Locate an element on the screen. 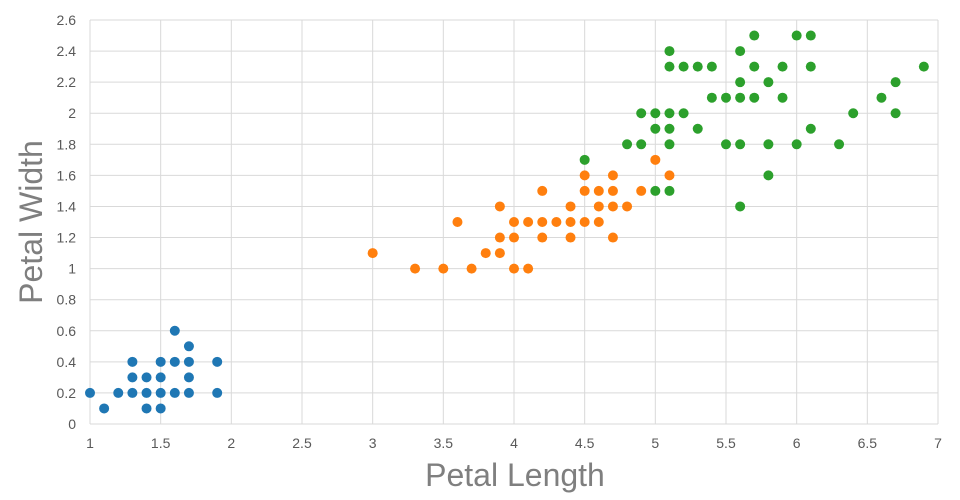 The width and height of the screenshot is (960, 500). x-tick-label: 6.5 is located at coordinates (868, 443).